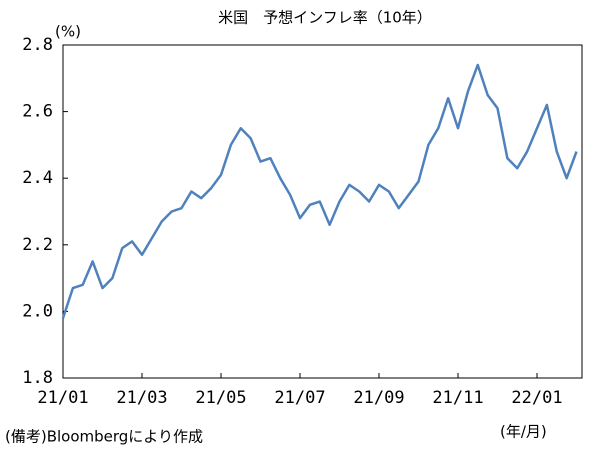 This screenshot has width=602, height=451. I want to click on y-unit: (%), so click(68, 32).